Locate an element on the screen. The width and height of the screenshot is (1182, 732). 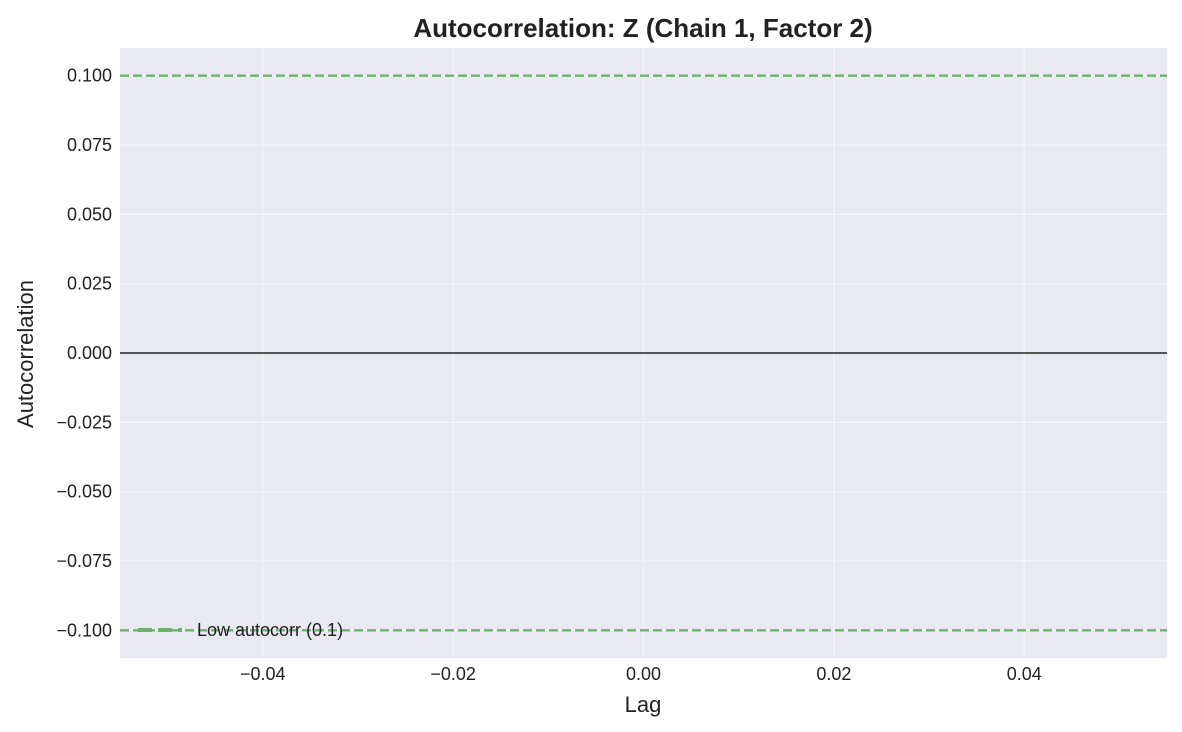
y-tick-label-4: 0.000 is located at coordinates (89, 353).